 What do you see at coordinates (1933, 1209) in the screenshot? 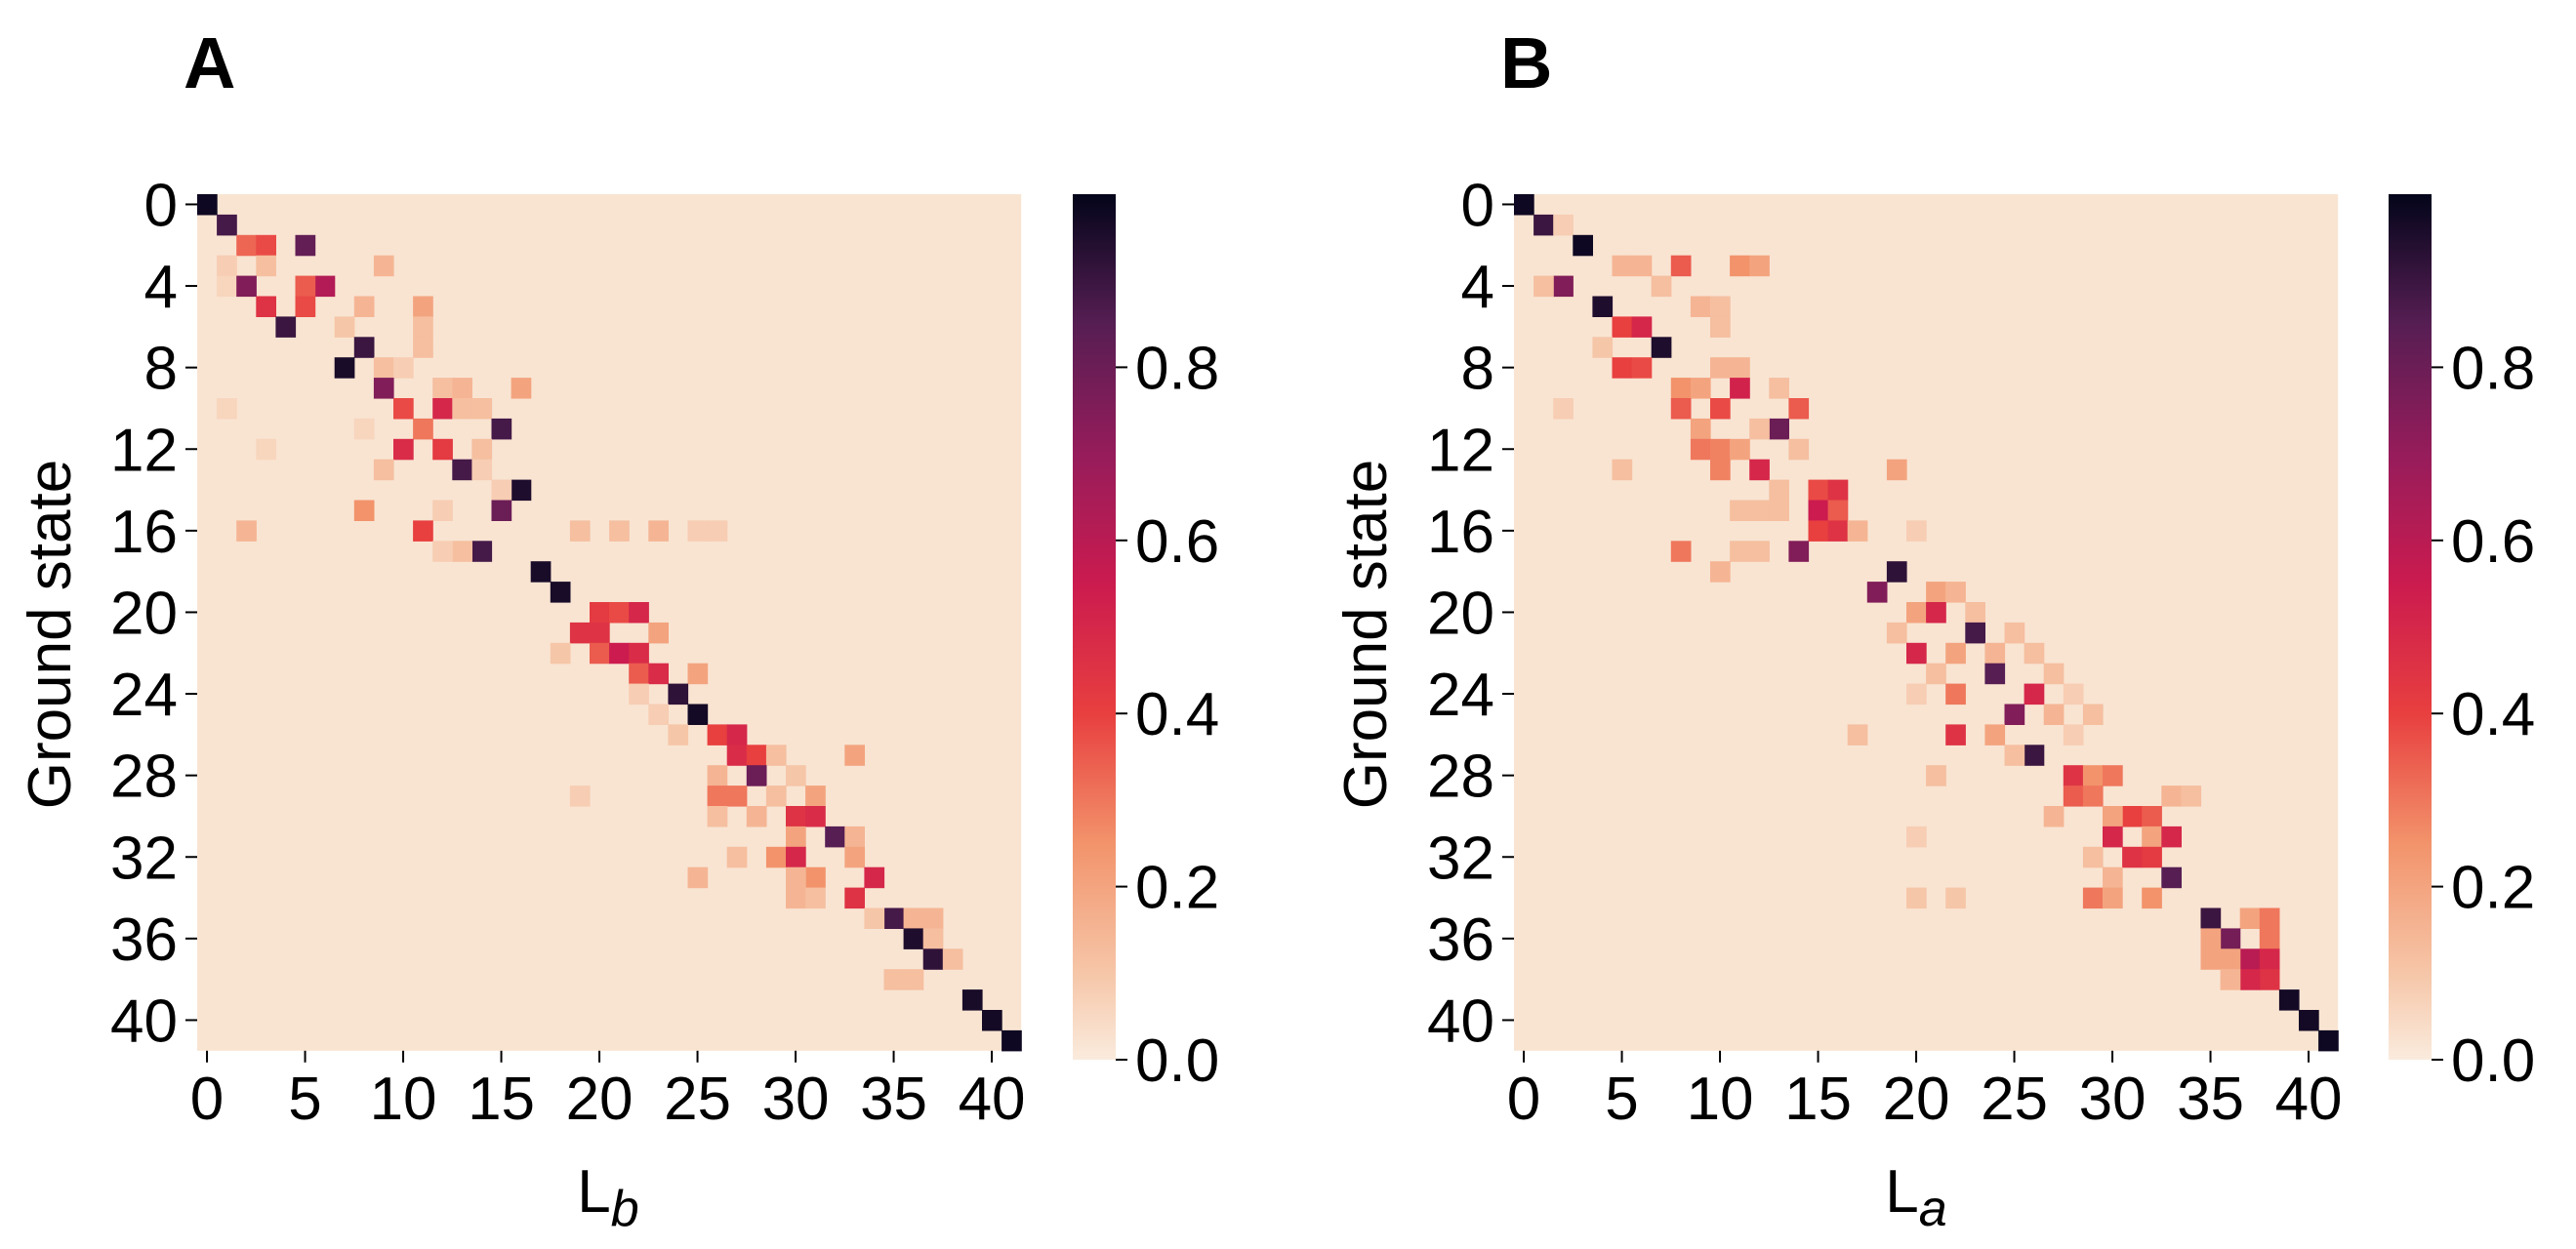
I see `x-axis-label-b-sub: a` at bounding box center [1933, 1209].